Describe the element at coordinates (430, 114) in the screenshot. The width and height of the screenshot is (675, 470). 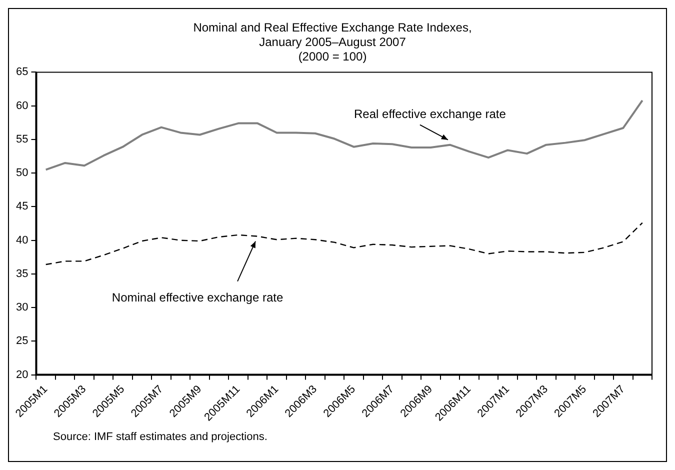
I see `series-label: Real effective exchange rate` at that location.